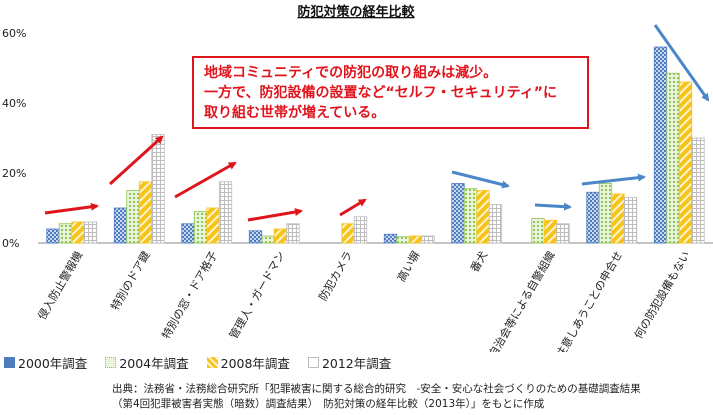 The image size is (713, 415). I want to click on x-tick-label: 自治会等による自警組織, so click(521, 301).